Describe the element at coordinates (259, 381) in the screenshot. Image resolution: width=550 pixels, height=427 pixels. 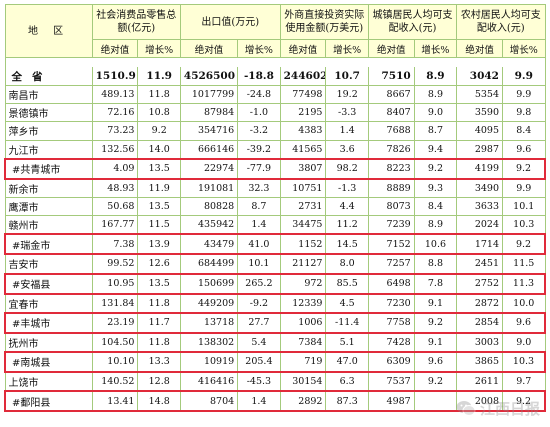
I see `cell-value: -45.3` at that location.